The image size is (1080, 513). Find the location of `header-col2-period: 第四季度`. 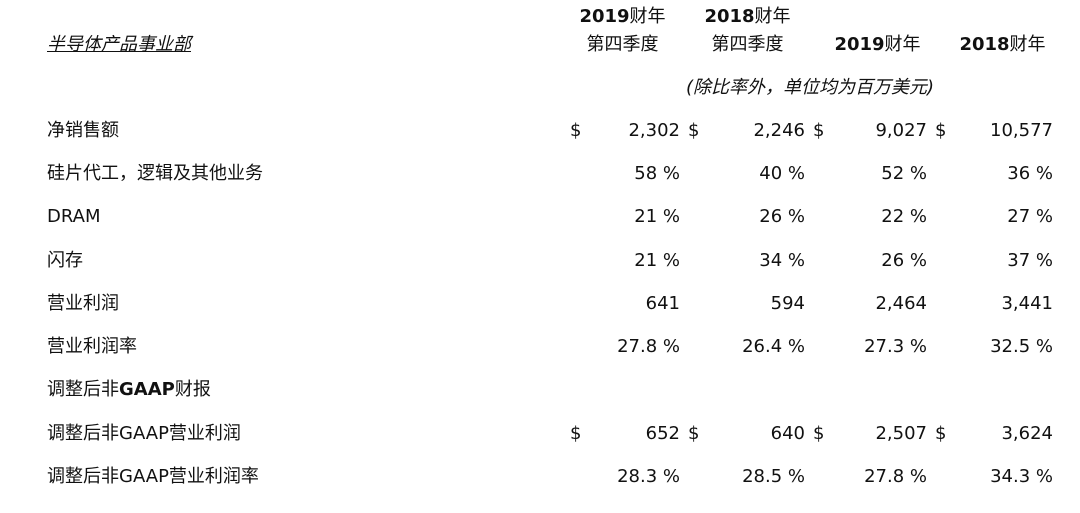

header-col2-period: 第四季度 is located at coordinates (747, 44).